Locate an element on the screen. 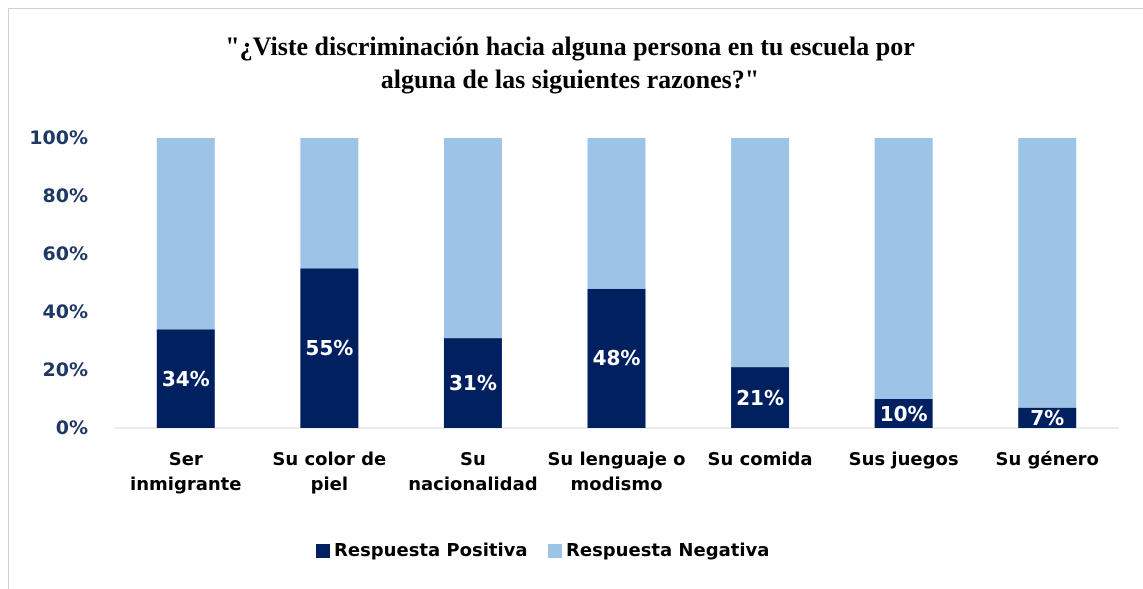  data-label: 7% is located at coordinates (1047, 417).